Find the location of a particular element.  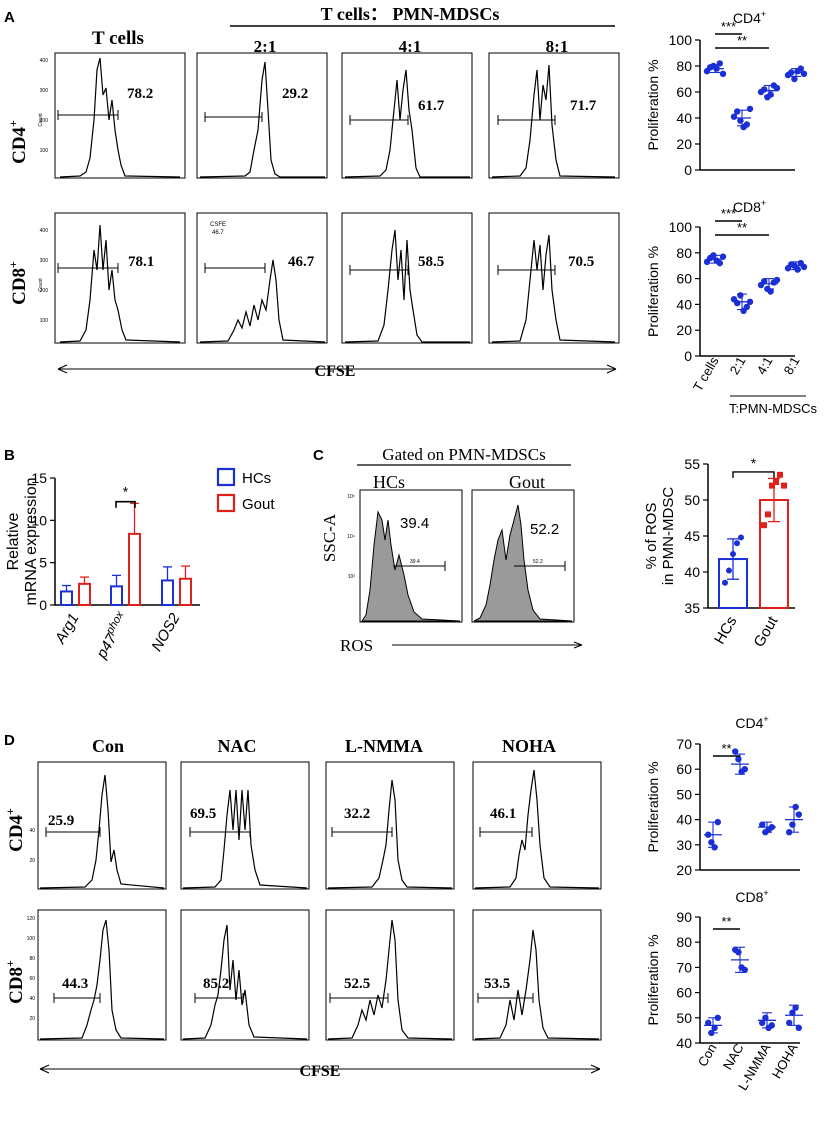

y-tick-label: 0 is located at coordinates (688, 170).